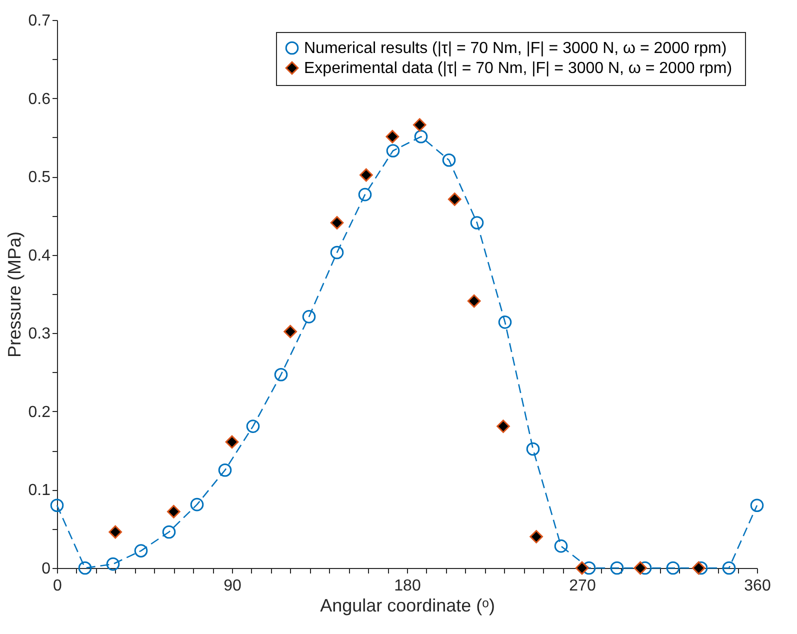  Describe the element at coordinates (518, 68) in the screenshot. I see `legend-label: Experimental data (|τ| = 70 Nm, |F| = 3000 N, ω = 2000 rpm)` at that location.